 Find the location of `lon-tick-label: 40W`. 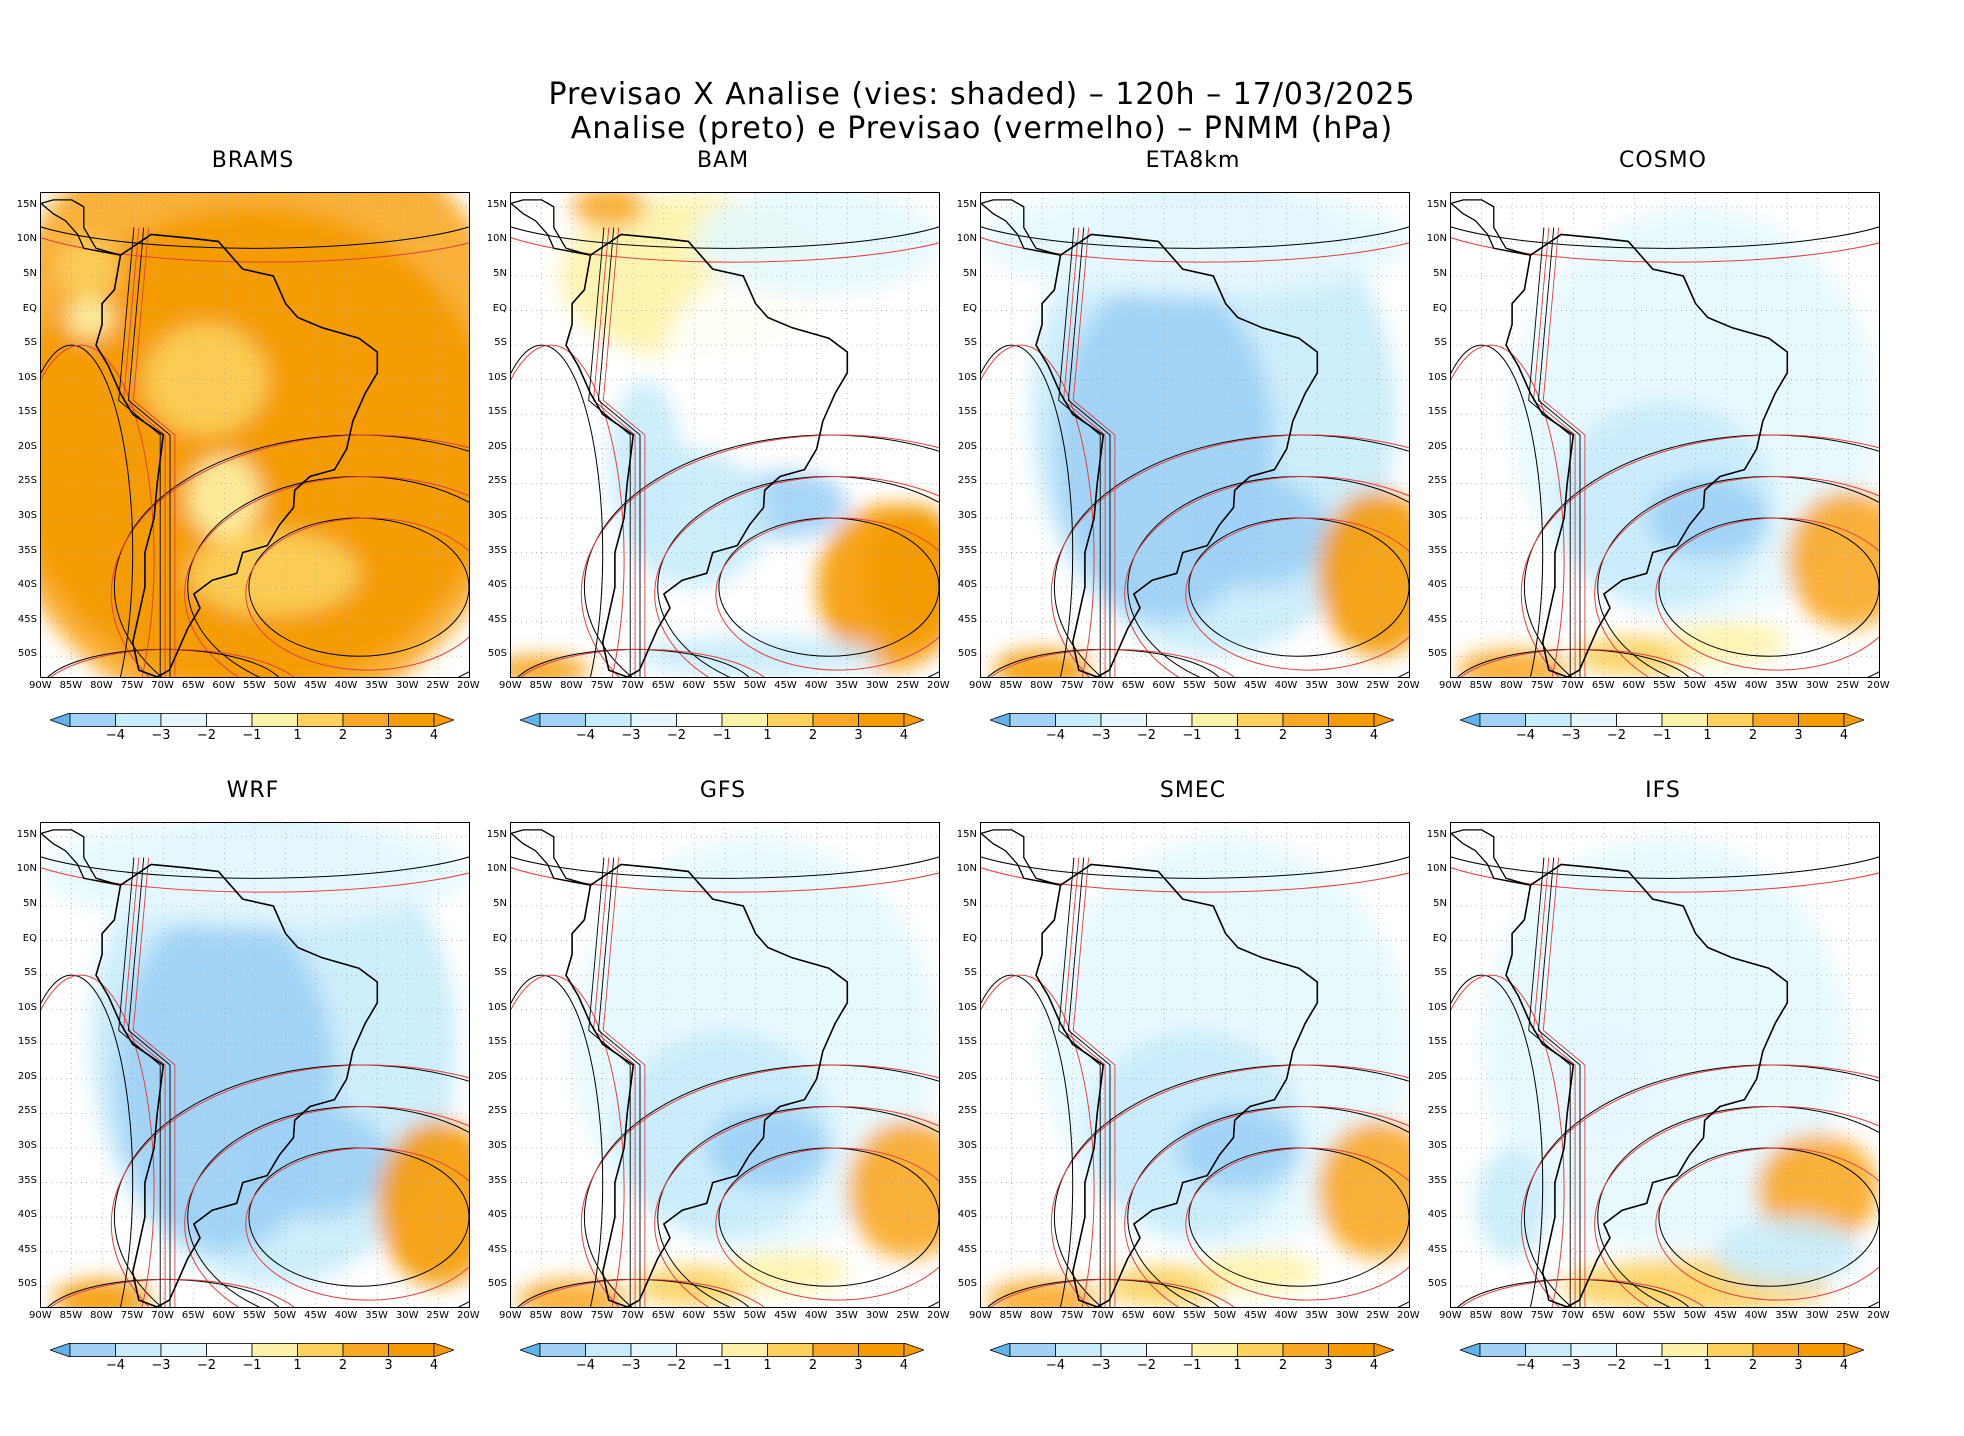

lon-tick-label: 40W is located at coordinates (1286, 685).